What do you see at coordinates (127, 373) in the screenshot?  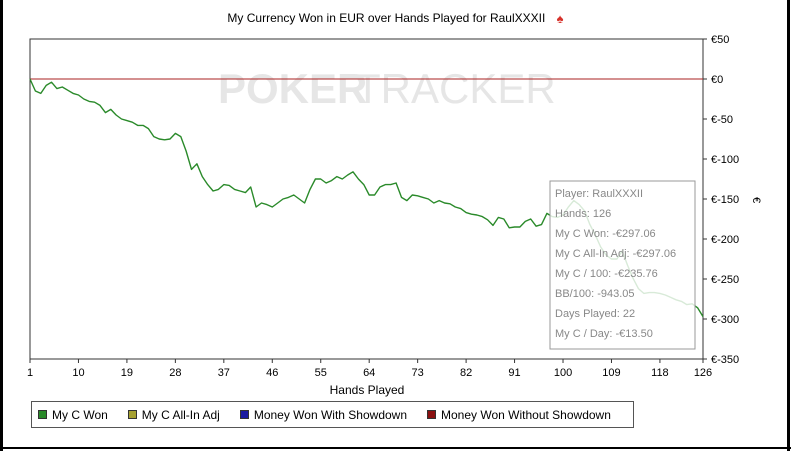 I see `x-tick-label: 19` at bounding box center [127, 373].